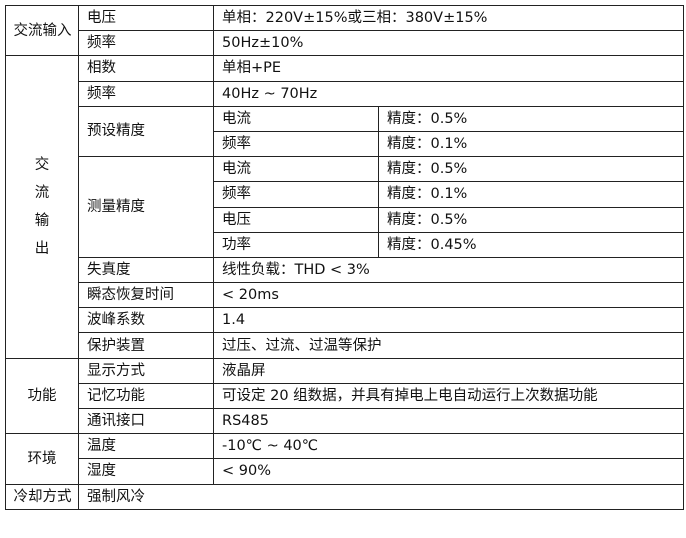  I want to click on sub-value: 精度：0.45%, so click(531, 244).